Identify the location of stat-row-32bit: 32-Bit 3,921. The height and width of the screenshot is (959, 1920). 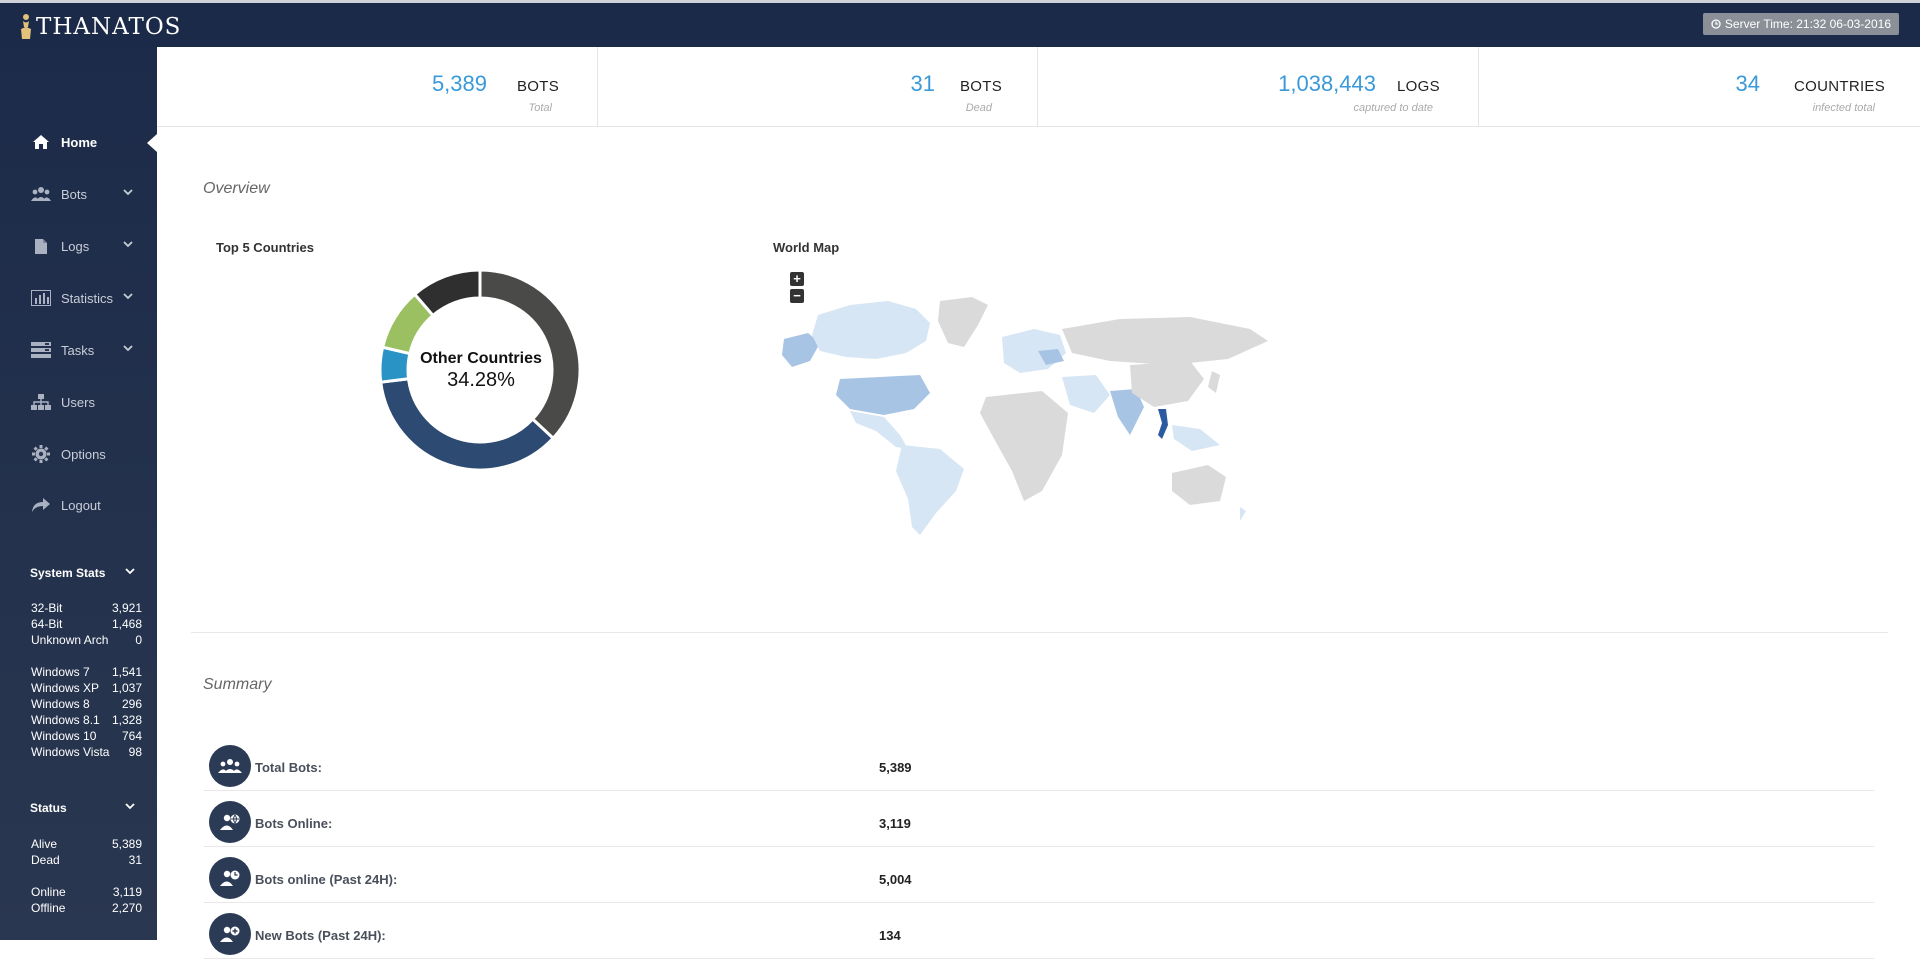
(86, 608).